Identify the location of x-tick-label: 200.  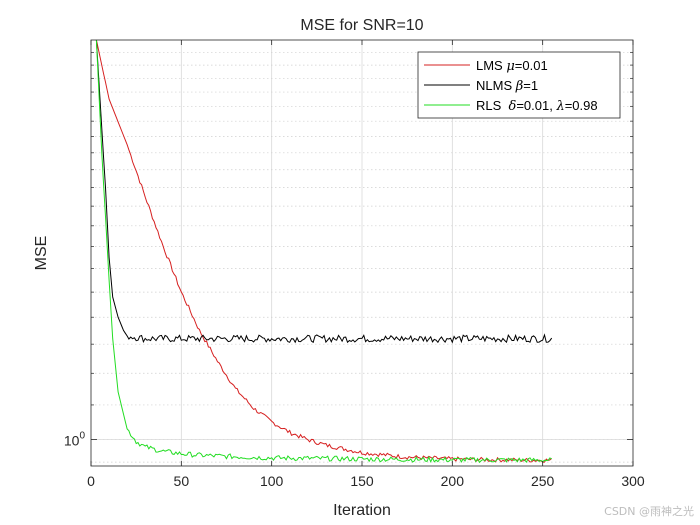
(453, 481).